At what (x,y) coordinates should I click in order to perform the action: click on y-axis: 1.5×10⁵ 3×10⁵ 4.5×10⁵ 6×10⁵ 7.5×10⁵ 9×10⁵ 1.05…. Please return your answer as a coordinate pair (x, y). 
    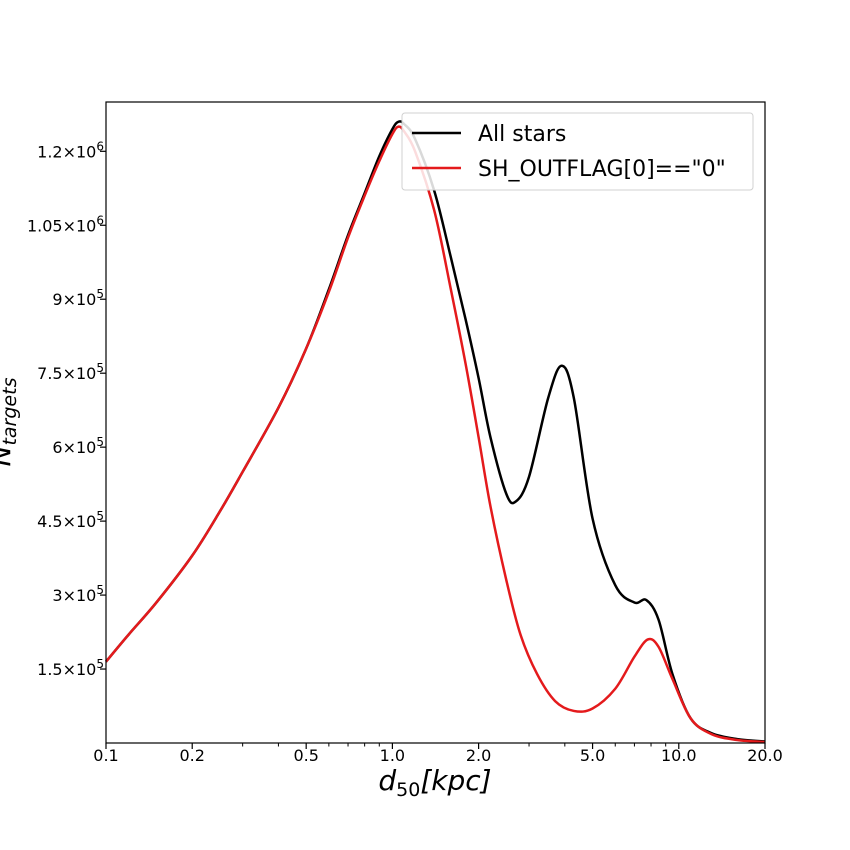
    Looking at the image, I should click on (66, 409).